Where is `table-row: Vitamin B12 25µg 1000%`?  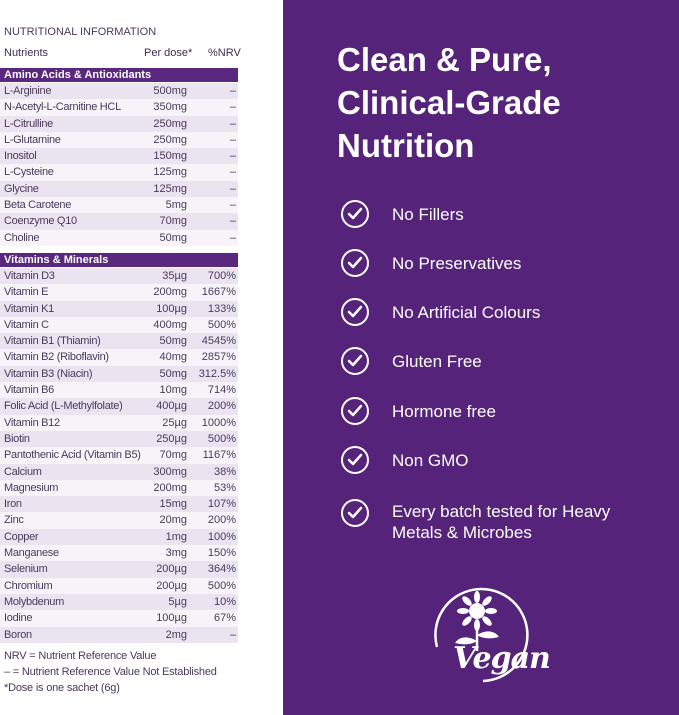
table-row: Vitamin B12 25µg 1000% is located at coordinates (119, 422).